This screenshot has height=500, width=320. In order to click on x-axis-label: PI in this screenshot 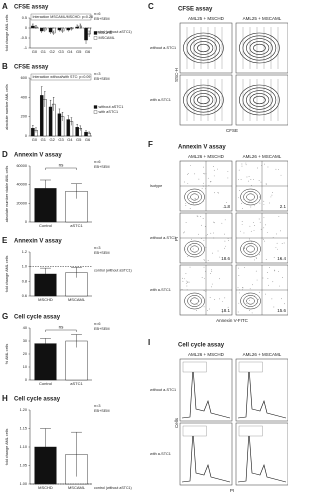, I will do `click(232, 490)`.